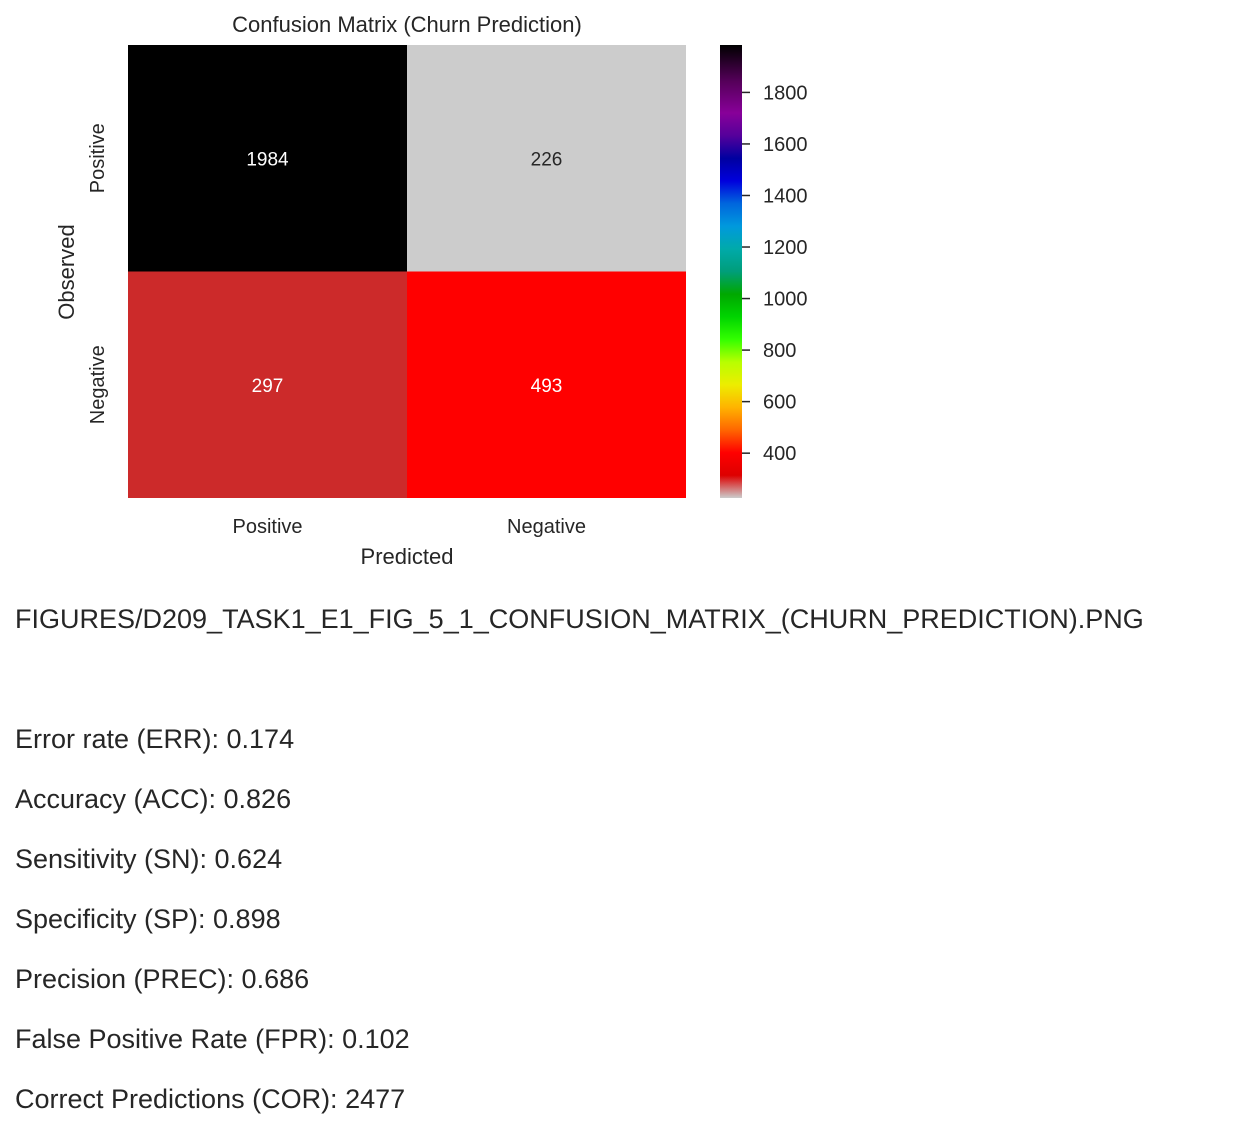  What do you see at coordinates (148, 919) in the screenshot?
I see `metric-specificity: Specificity (SP): 0.898` at bounding box center [148, 919].